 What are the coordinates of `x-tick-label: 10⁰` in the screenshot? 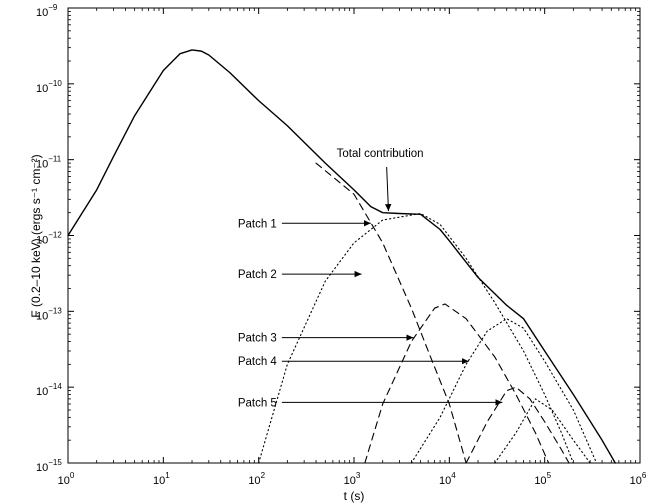 It's located at (66, 479).